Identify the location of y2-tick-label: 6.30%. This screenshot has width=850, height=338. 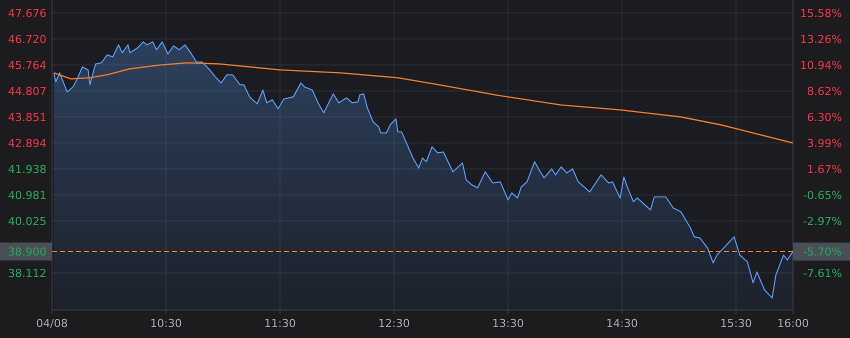
(824, 117).